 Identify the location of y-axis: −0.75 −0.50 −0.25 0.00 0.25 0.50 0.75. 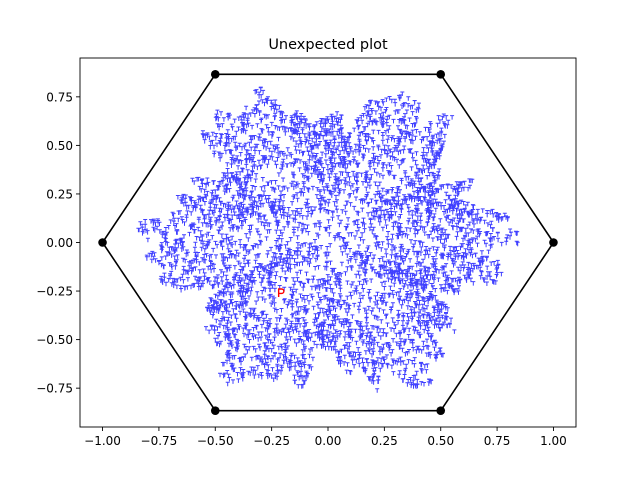
(58, 243).